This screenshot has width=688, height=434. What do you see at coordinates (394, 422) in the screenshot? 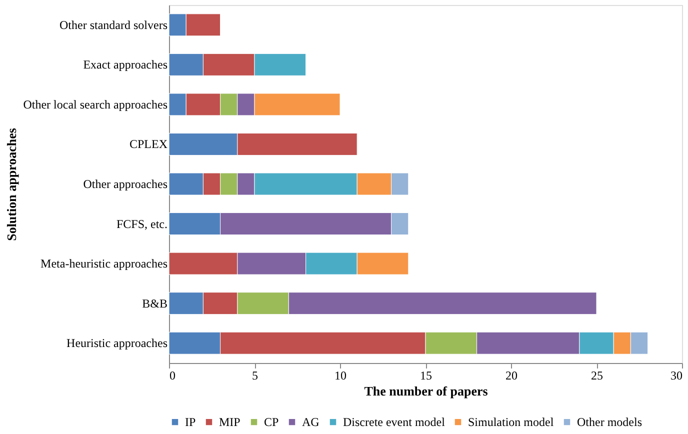
I see `legend-label: Discrete event model` at bounding box center [394, 422].